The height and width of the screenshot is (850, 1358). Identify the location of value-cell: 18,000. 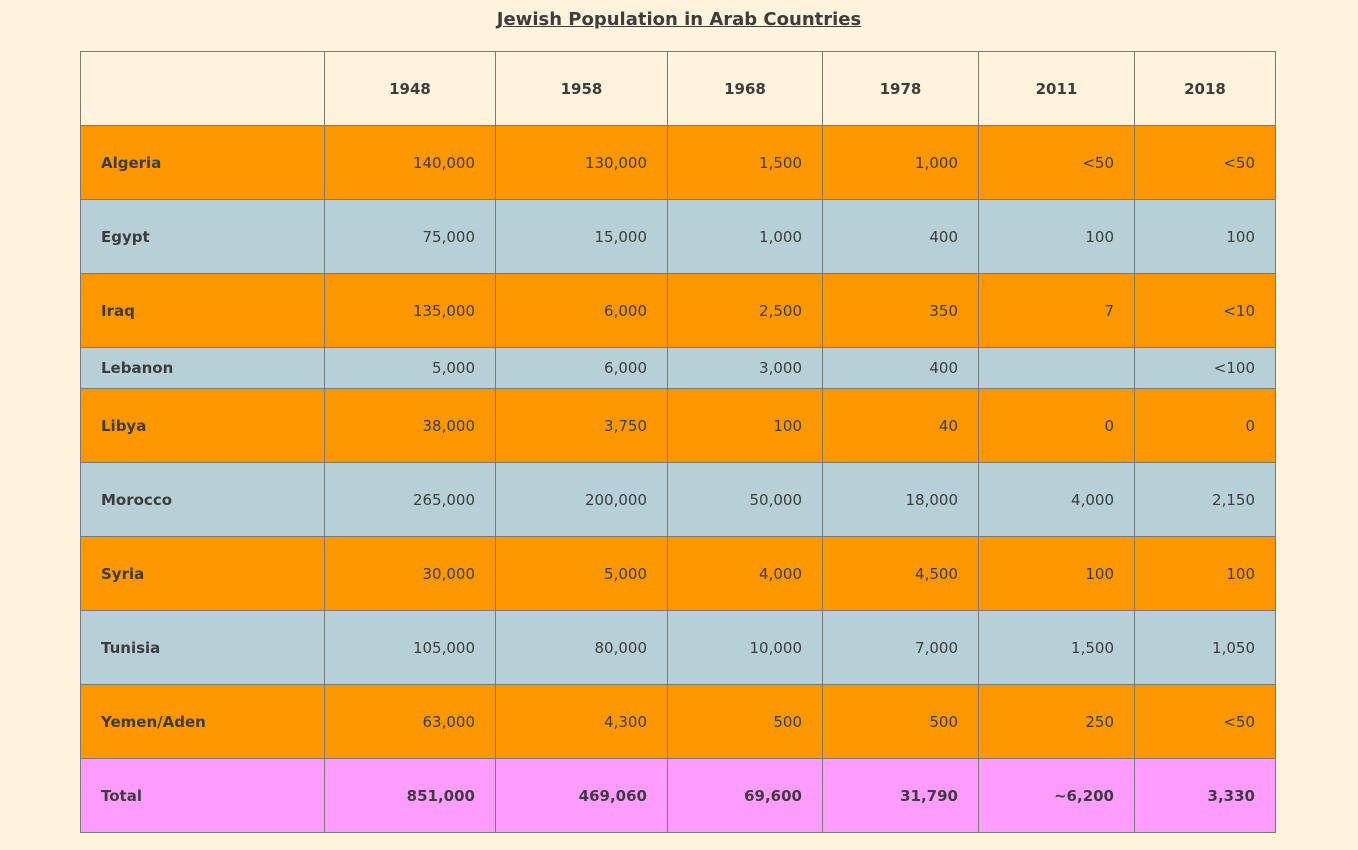
(900, 499).